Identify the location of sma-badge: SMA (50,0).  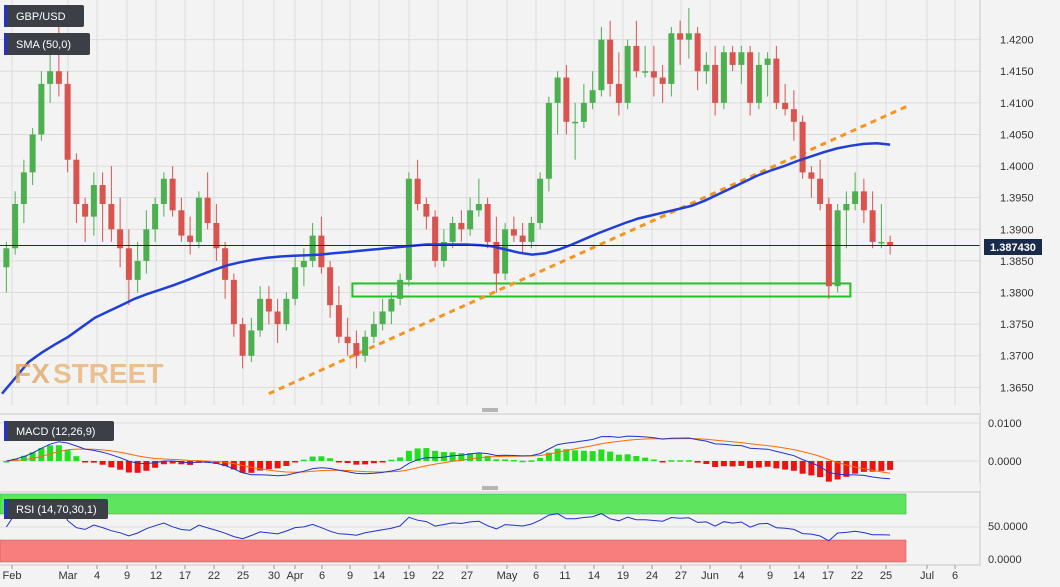
(47, 44).